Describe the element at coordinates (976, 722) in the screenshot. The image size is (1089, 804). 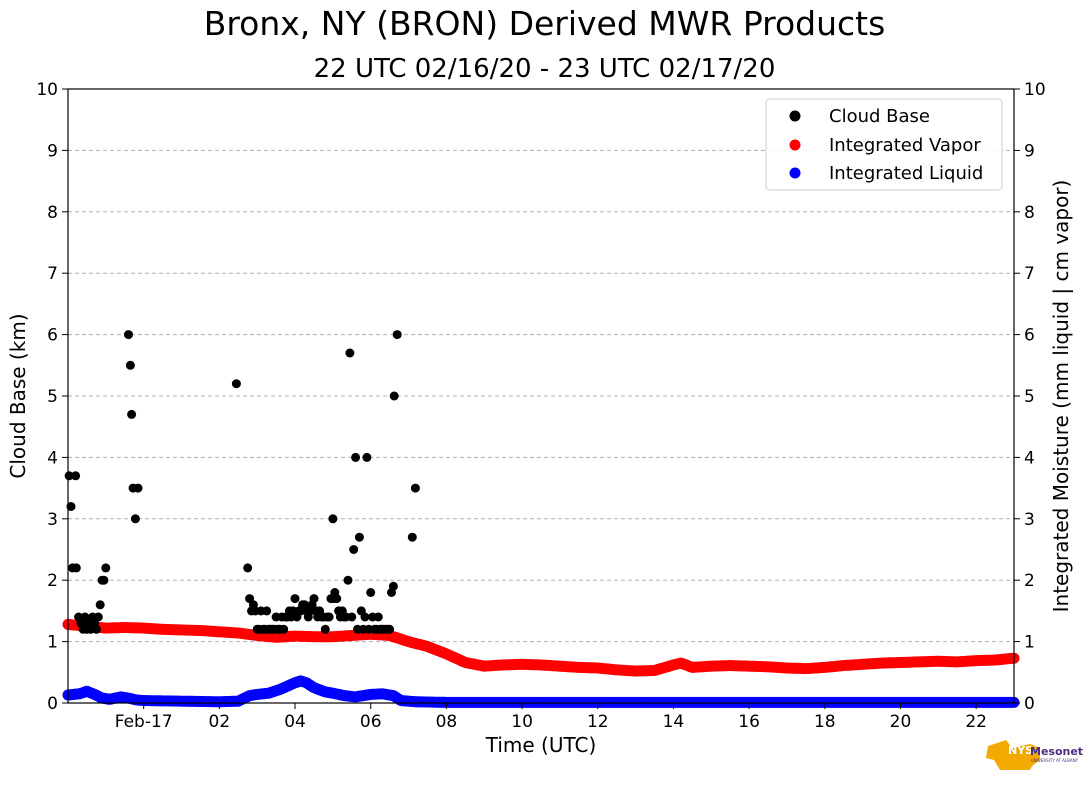
I see `x-tick-label: 22` at that location.